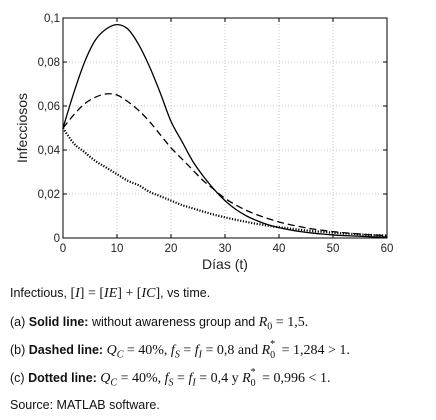  Describe the element at coordinates (173, 322) in the screenshot. I see `caption-text: without awareness group and` at that location.